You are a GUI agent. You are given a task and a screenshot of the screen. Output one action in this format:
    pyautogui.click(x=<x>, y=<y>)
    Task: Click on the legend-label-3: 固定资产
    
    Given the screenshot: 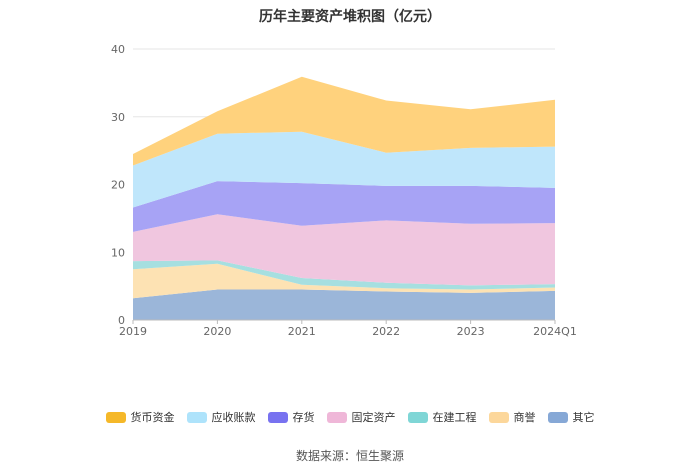 What is the action you would take?
    pyautogui.click(x=373, y=417)
    